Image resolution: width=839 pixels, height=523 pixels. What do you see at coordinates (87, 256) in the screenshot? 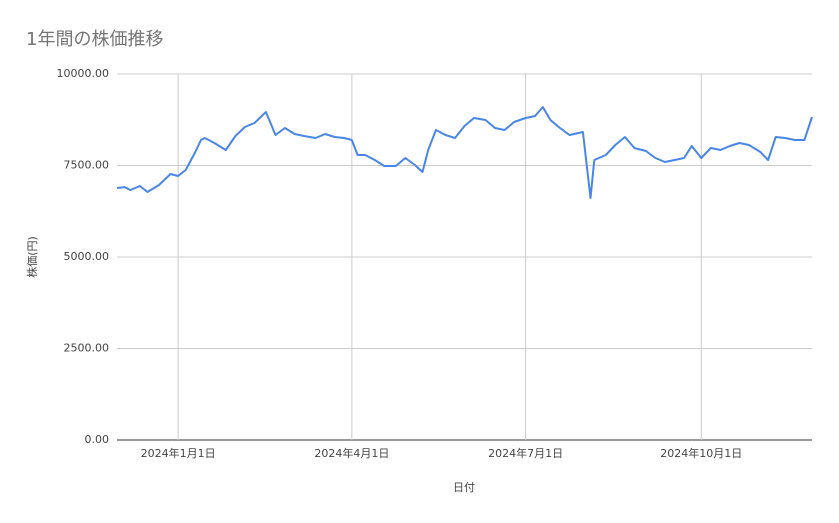
I see `y-tick-label: 5000.00` at bounding box center [87, 256].